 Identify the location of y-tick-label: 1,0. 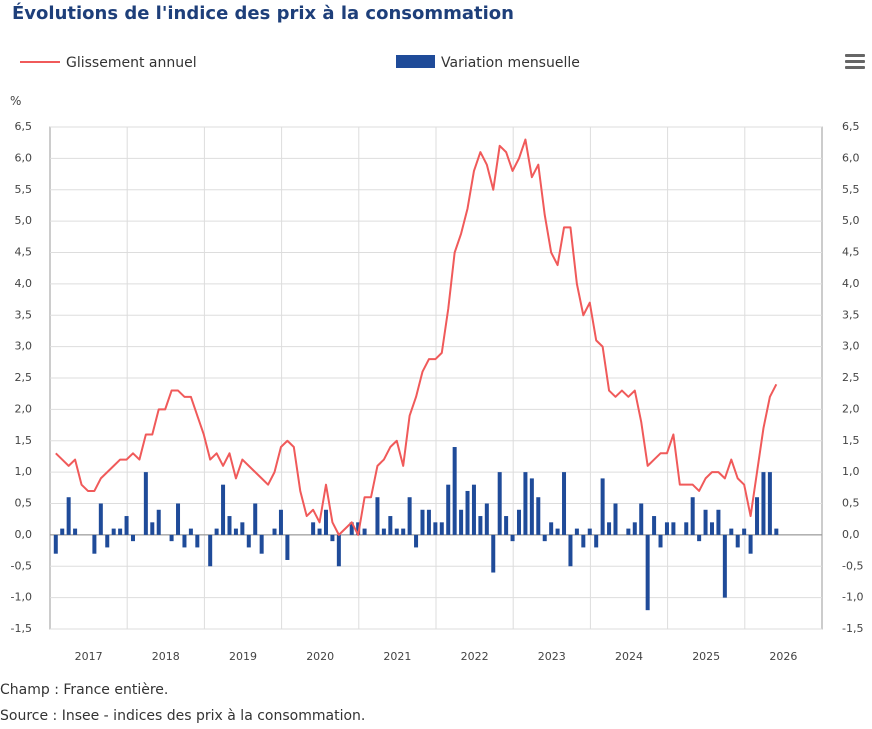
(24, 471).